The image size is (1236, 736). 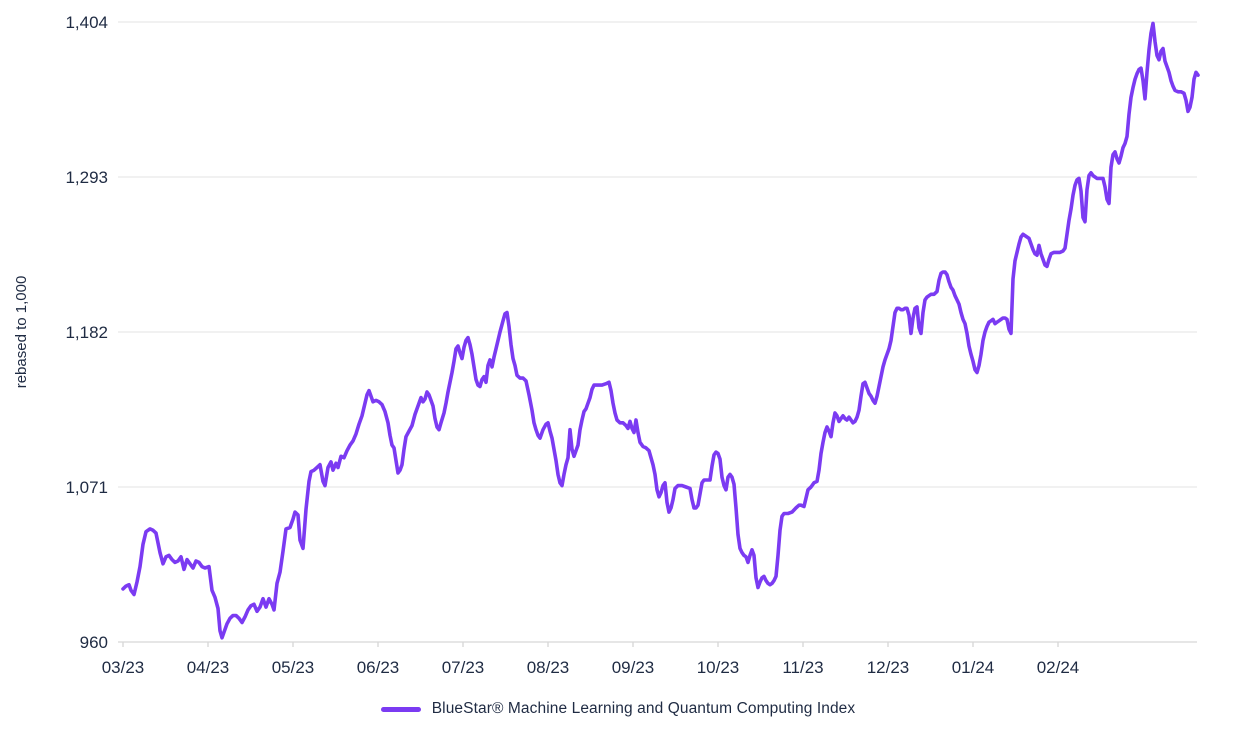 What do you see at coordinates (973, 667) in the screenshot?
I see `x-tick-label: 01/24` at bounding box center [973, 667].